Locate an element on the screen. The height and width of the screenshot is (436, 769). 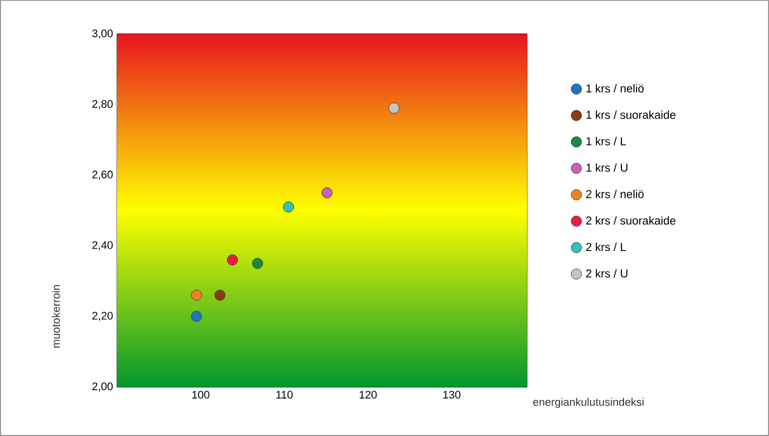
legend-label: 2 krs / L is located at coordinates (606, 247).